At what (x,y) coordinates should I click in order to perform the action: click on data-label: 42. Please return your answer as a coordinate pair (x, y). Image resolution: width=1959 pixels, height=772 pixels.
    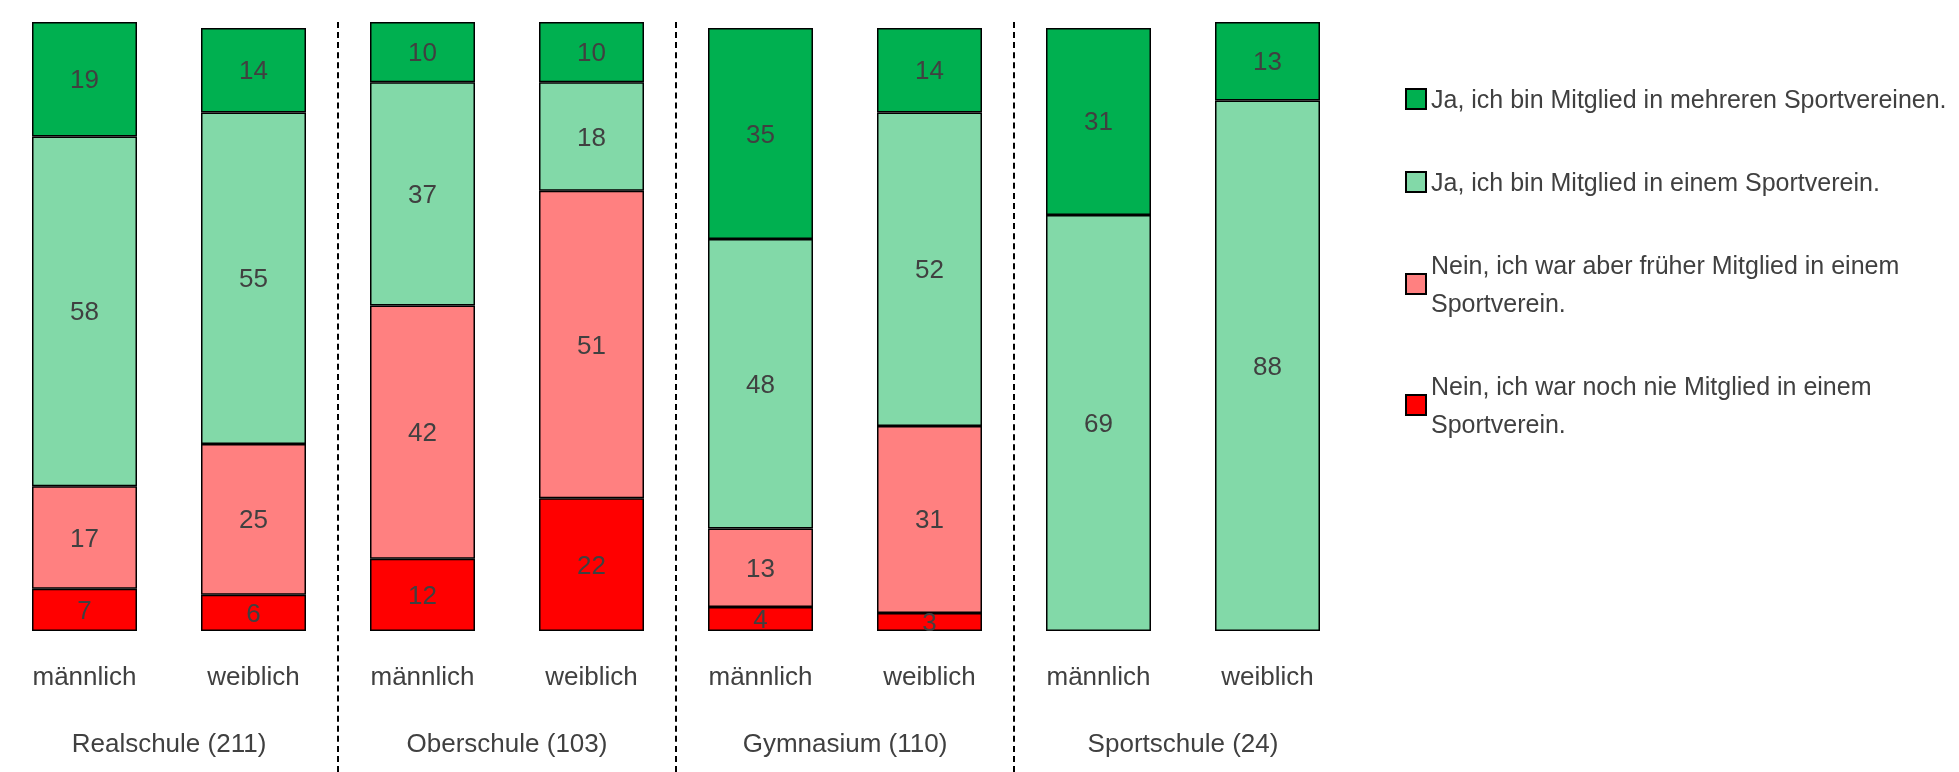
    Looking at the image, I should click on (422, 432).